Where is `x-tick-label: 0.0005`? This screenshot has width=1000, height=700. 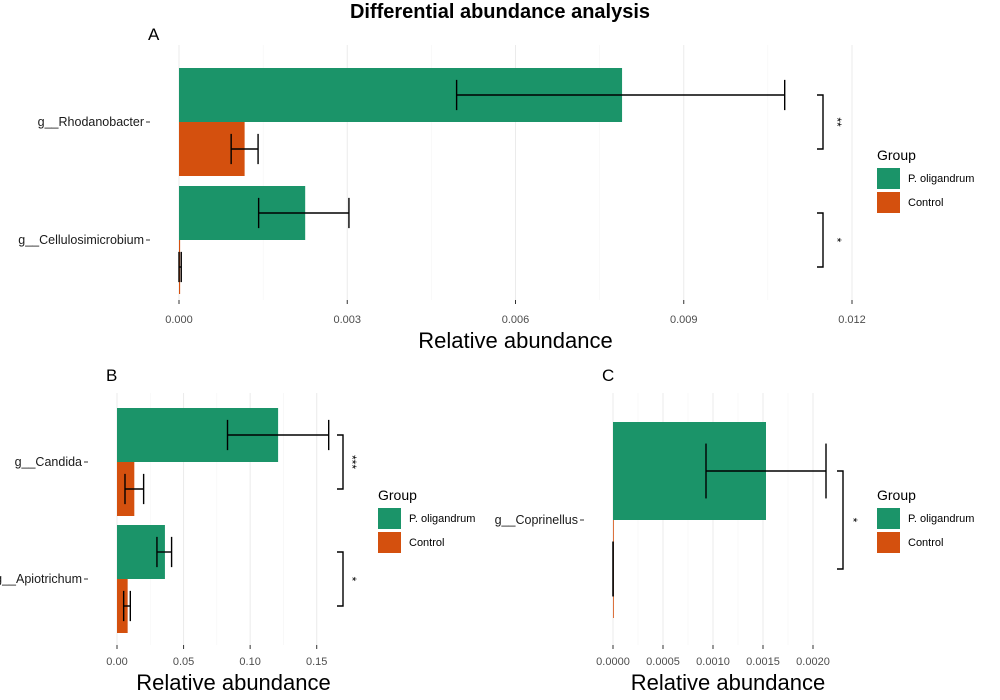 x-tick-label: 0.0005 is located at coordinates (663, 662).